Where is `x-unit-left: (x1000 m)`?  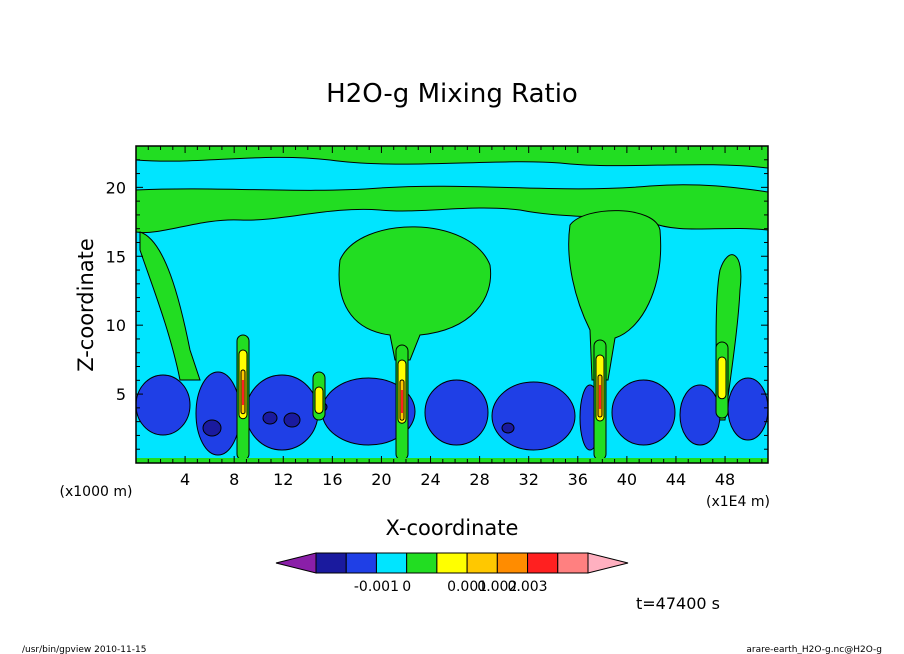
x-unit-left: (x1000 m) is located at coordinates (96, 492).